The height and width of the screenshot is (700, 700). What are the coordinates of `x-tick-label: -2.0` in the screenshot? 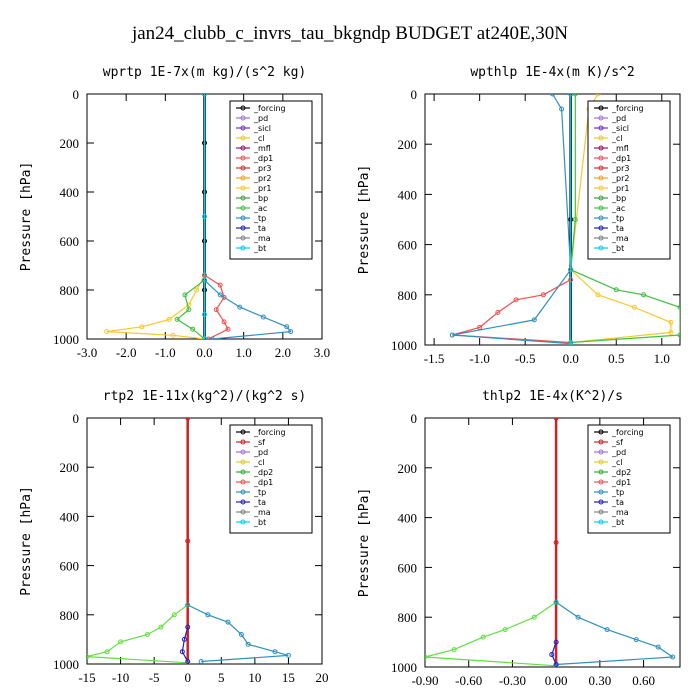 It's located at (126, 352).